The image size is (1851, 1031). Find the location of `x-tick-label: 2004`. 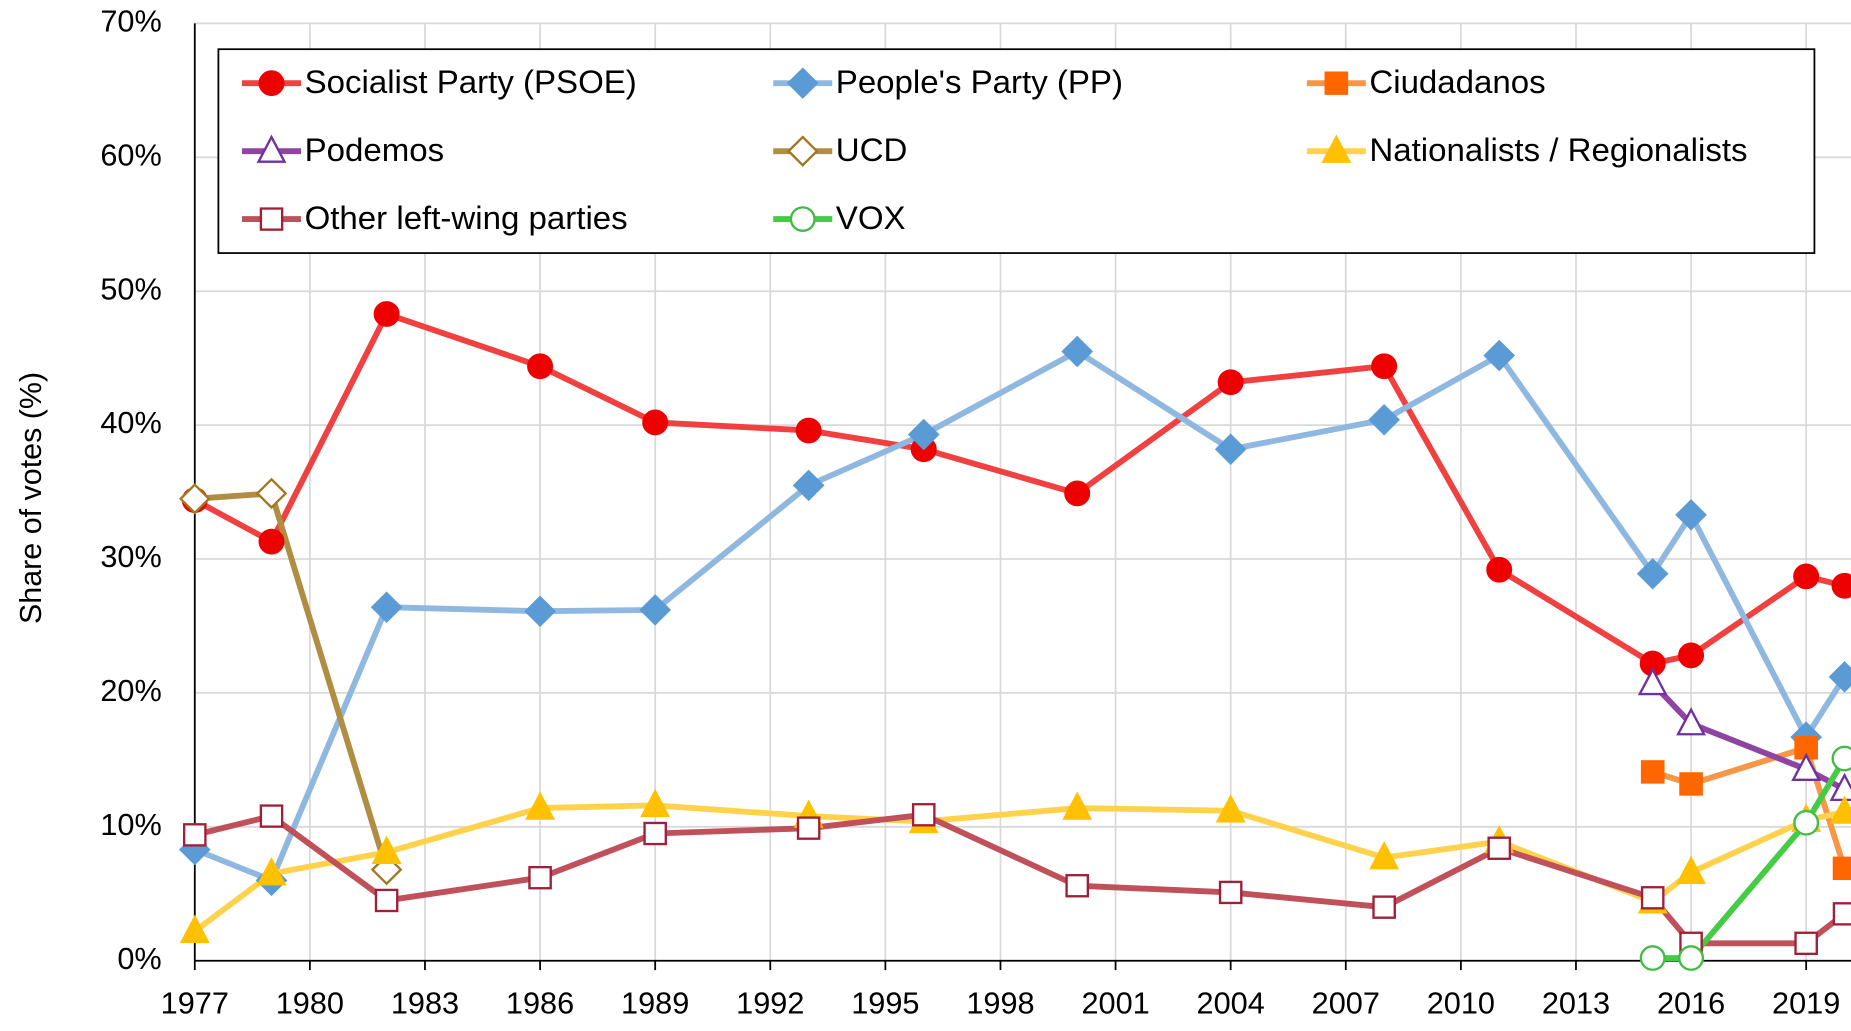

x-tick-label: 2004 is located at coordinates (1231, 1003).